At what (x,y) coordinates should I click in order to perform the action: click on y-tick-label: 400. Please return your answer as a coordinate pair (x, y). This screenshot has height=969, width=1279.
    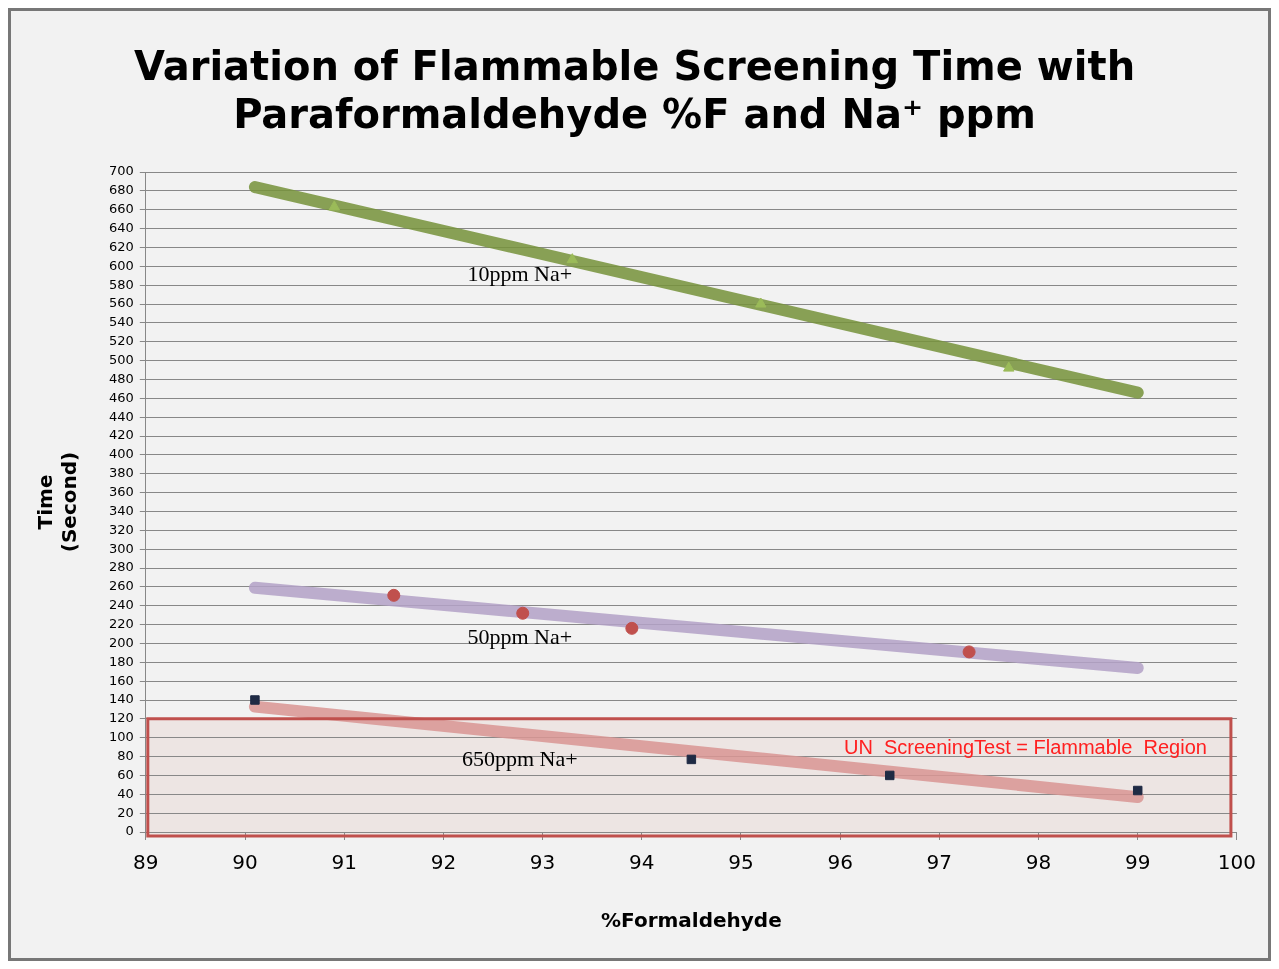
    Looking at the image, I should click on (121, 454).